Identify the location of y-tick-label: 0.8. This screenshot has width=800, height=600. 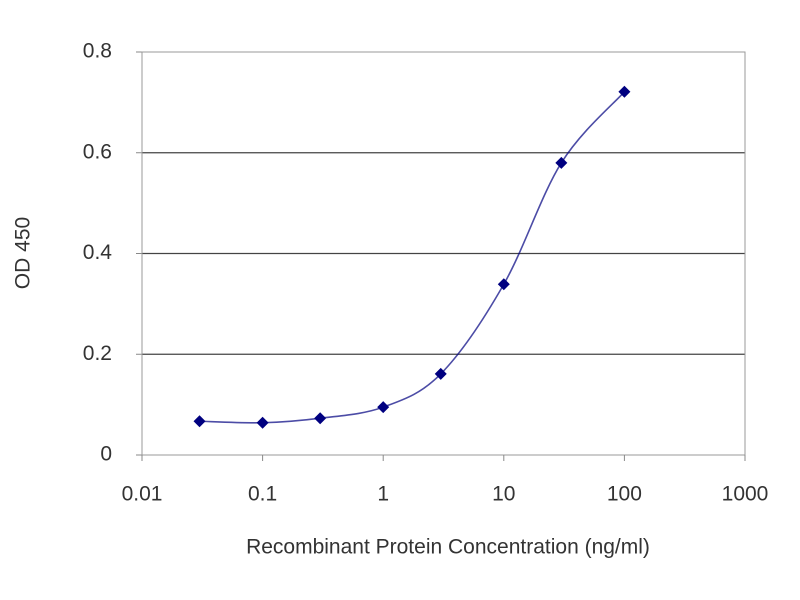
(97, 51).